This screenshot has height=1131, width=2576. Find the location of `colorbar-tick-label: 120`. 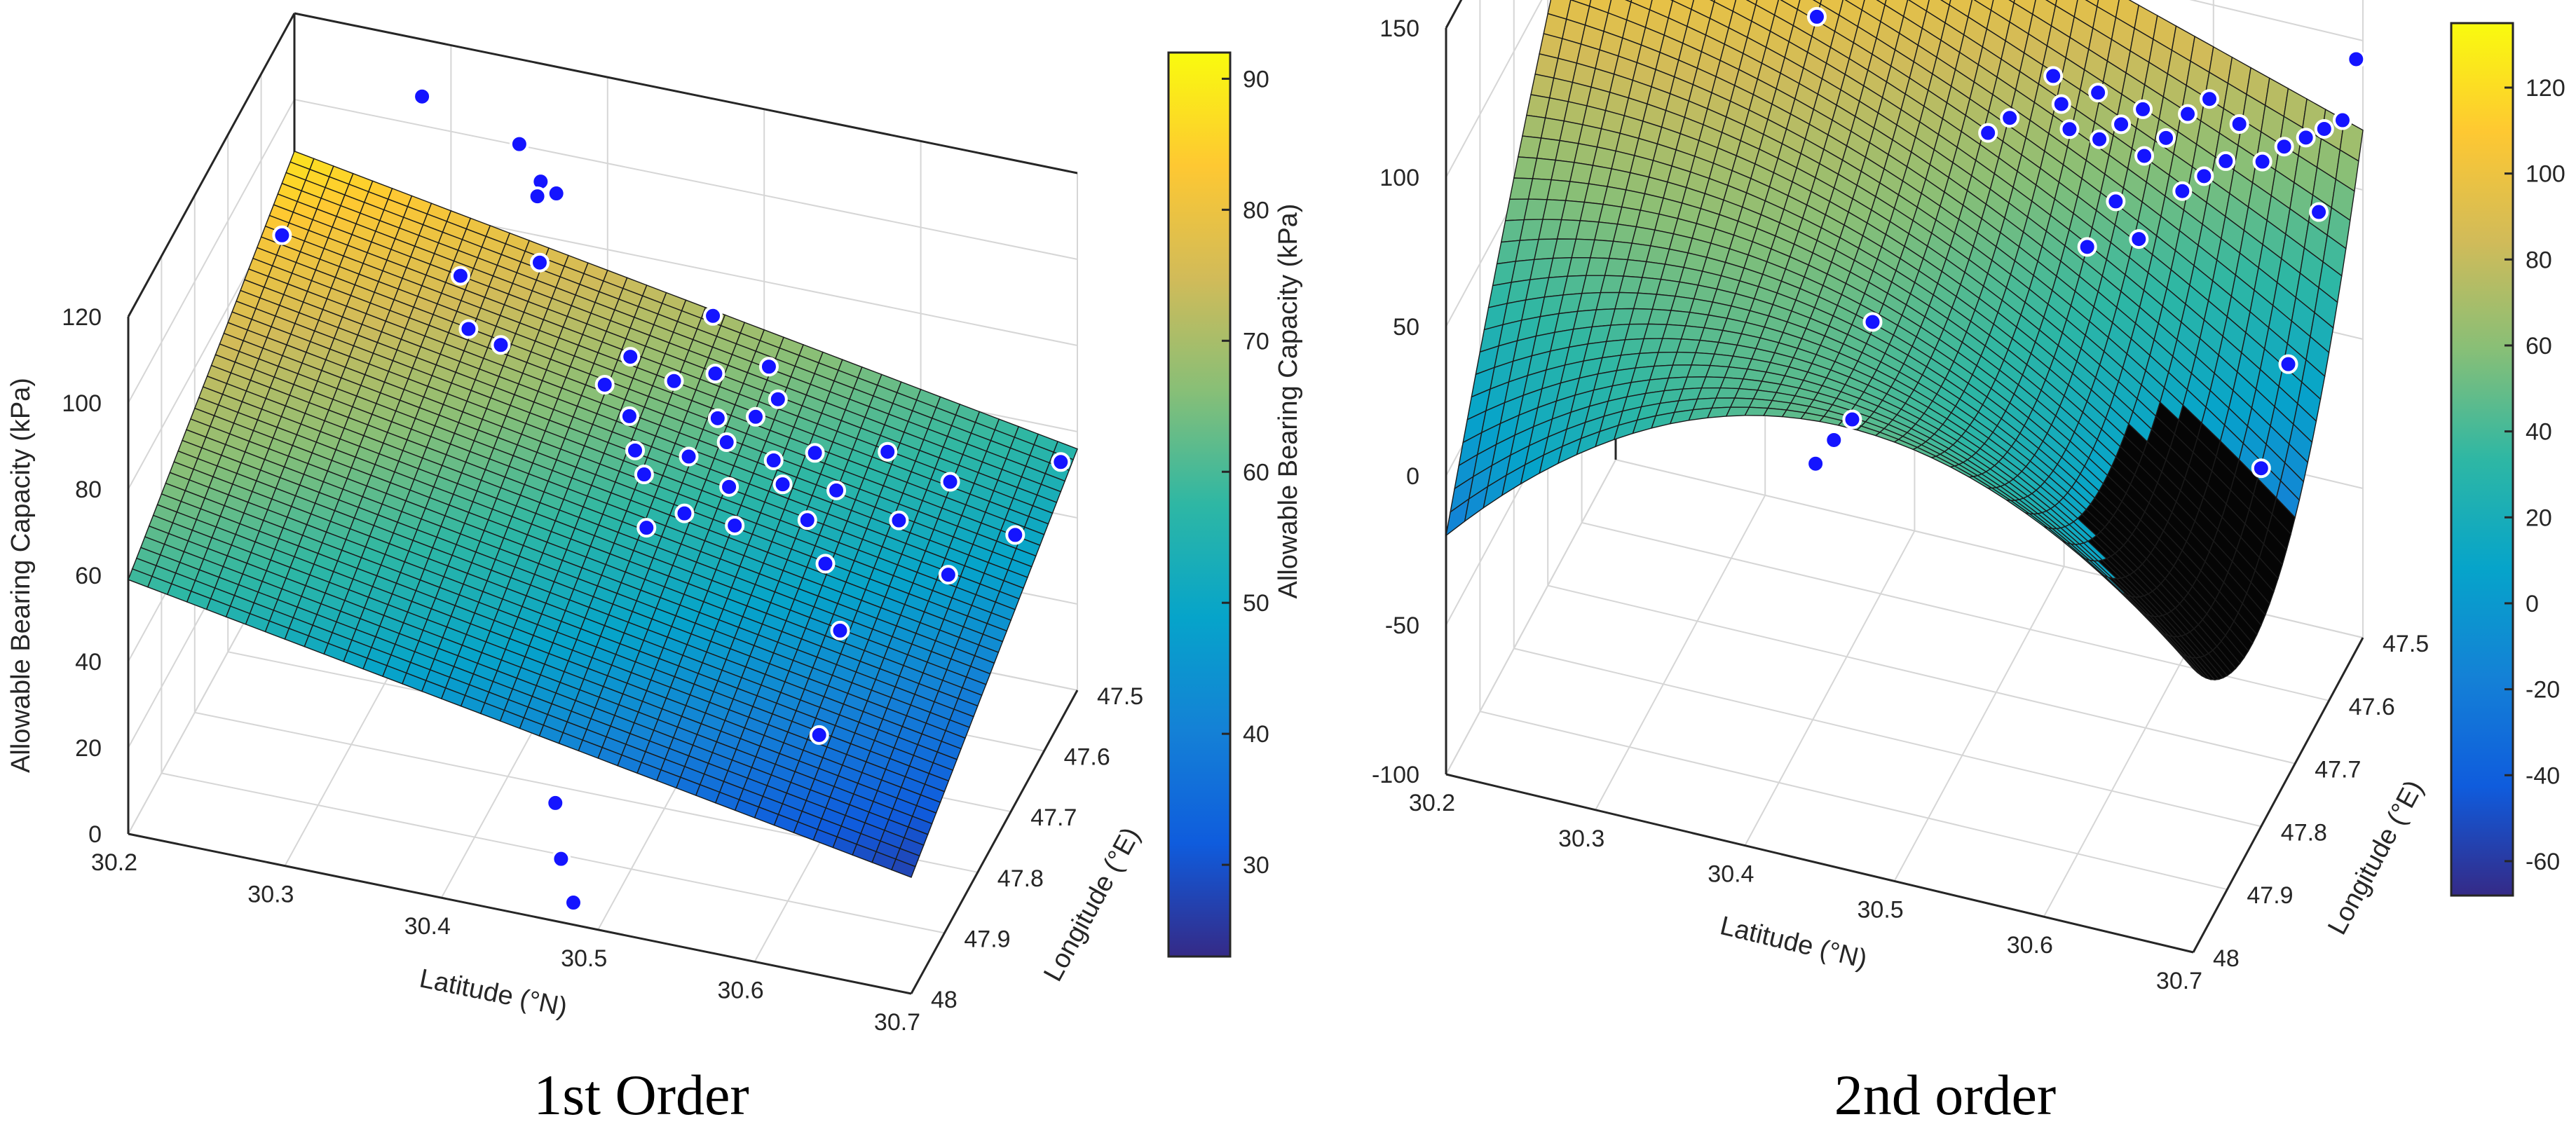

colorbar-tick-label: 120 is located at coordinates (2545, 88).